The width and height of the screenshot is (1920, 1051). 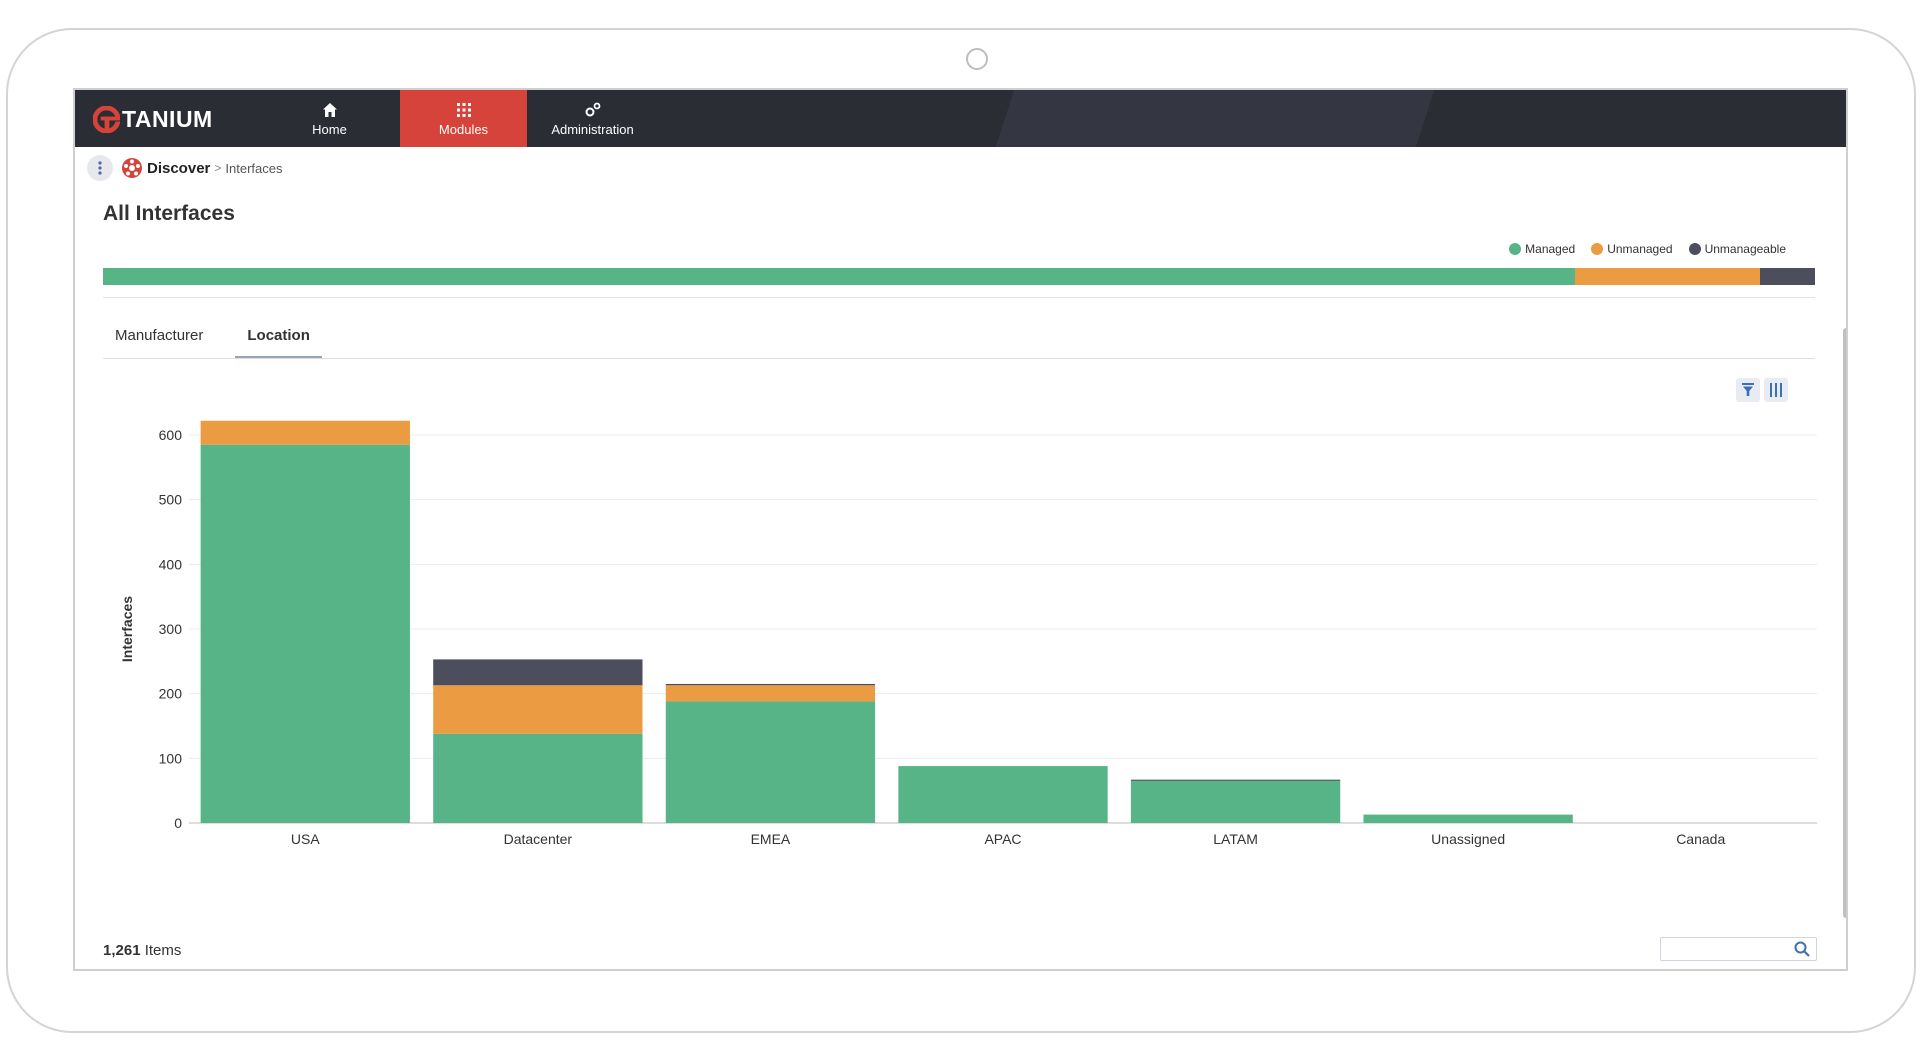 What do you see at coordinates (1668, 276) in the screenshot?
I see `summary-unmanaged-segment` at bounding box center [1668, 276].